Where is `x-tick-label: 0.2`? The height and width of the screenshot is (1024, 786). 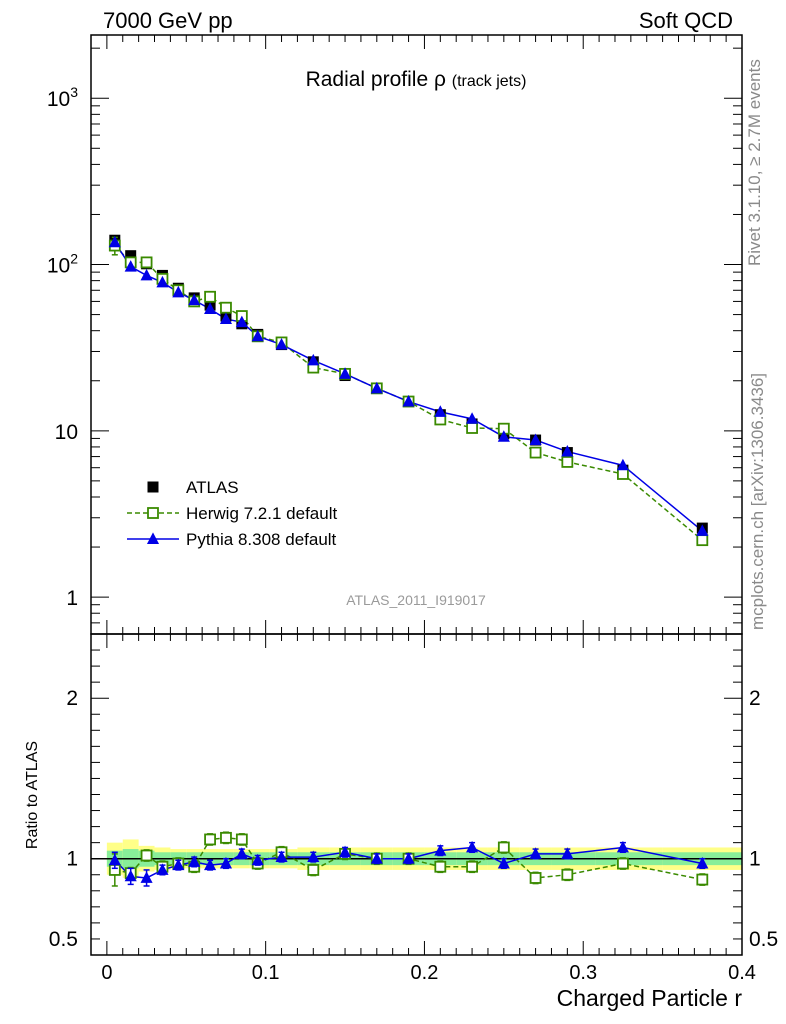 x-tick-label: 0.2 is located at coordinates (425, 973).